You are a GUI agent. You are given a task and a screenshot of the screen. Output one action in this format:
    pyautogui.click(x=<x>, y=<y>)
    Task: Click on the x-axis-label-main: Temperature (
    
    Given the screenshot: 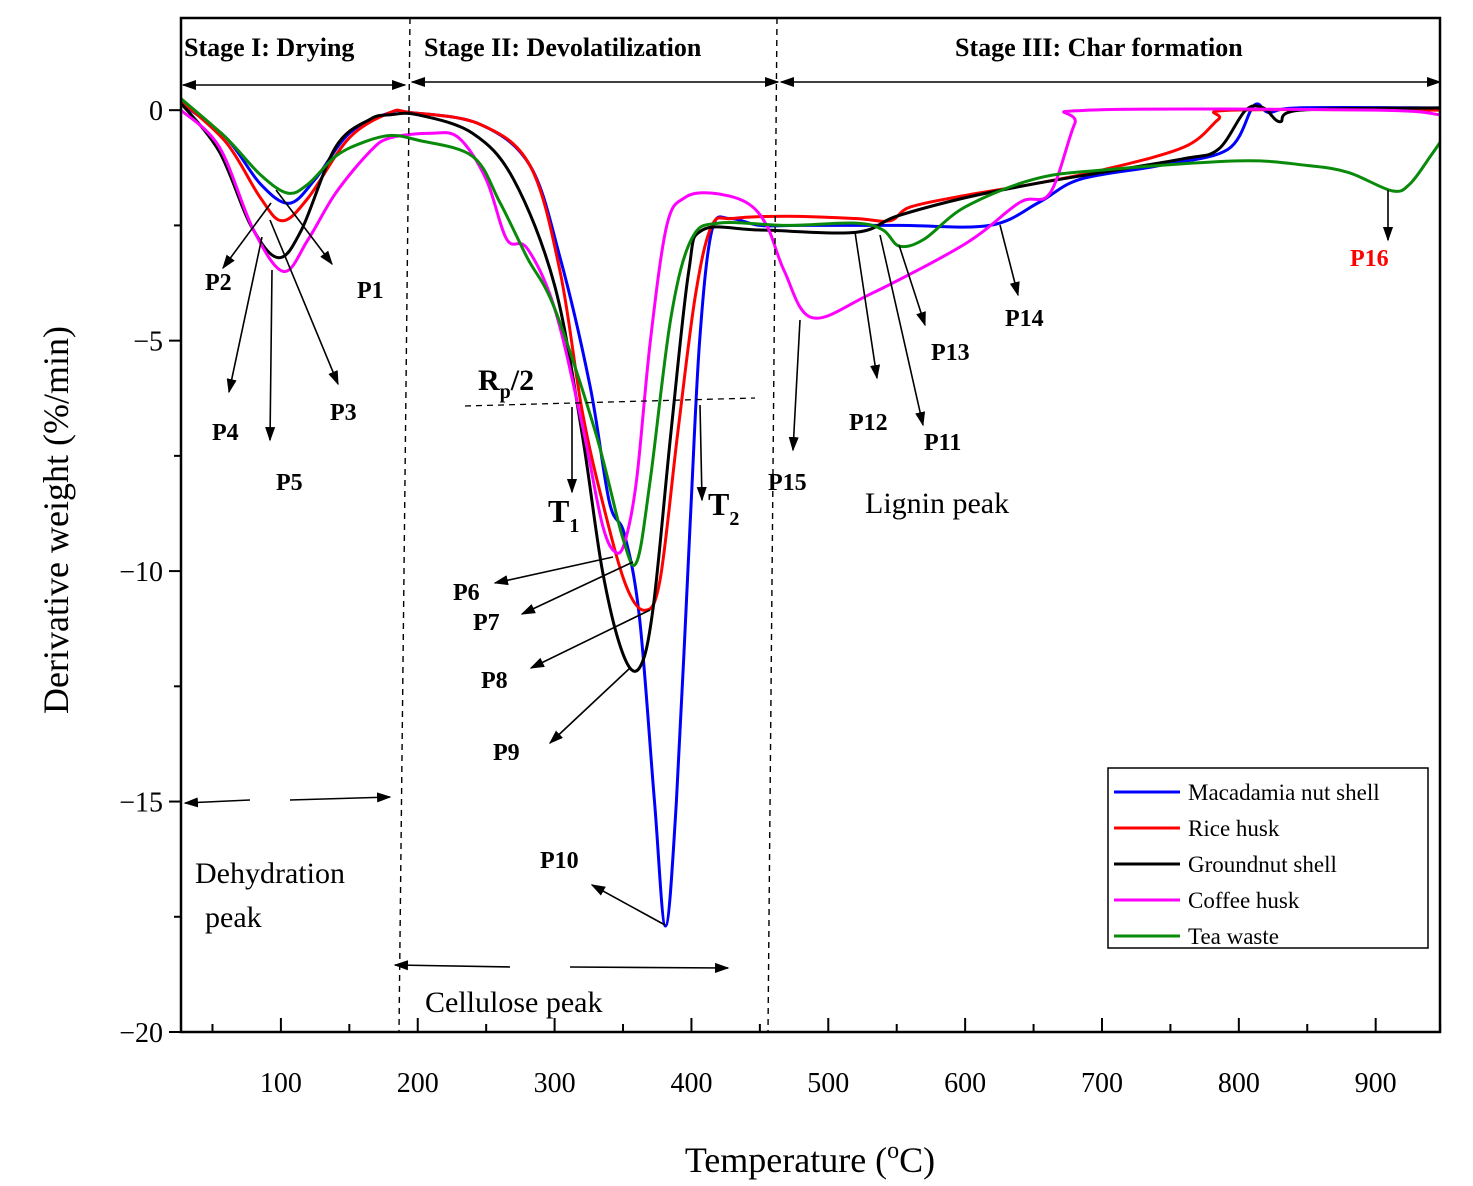 What is the action you would take?
    pyautogui.click(x=786, y=1160)
    